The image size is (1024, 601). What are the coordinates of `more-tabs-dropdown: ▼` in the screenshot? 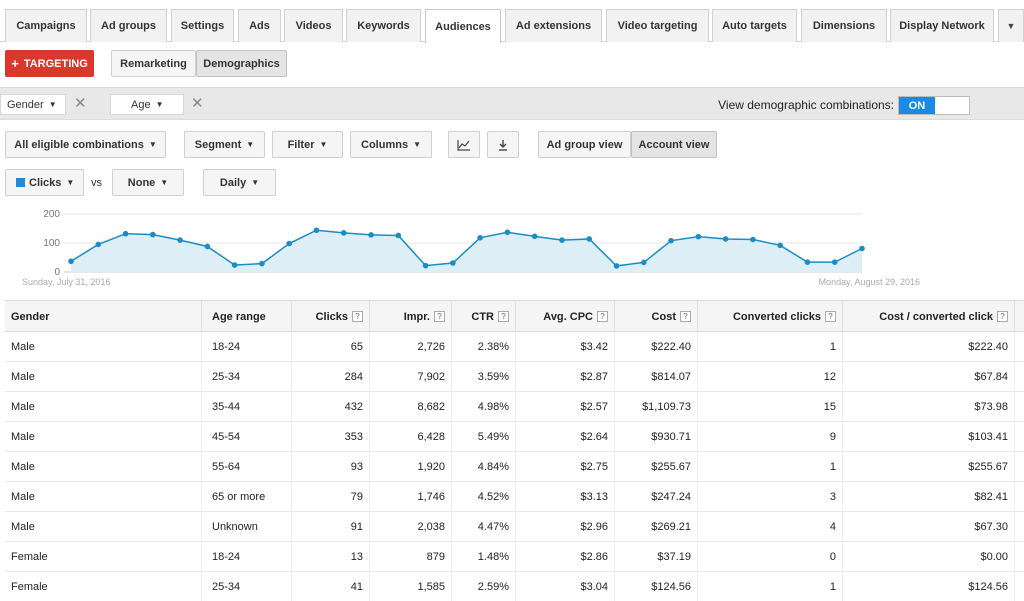 It's located at (1011, 25).